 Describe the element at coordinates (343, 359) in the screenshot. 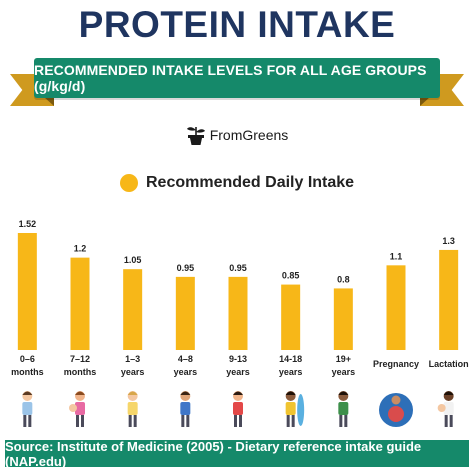

I see `category-label-6-0: 19+` at that location.